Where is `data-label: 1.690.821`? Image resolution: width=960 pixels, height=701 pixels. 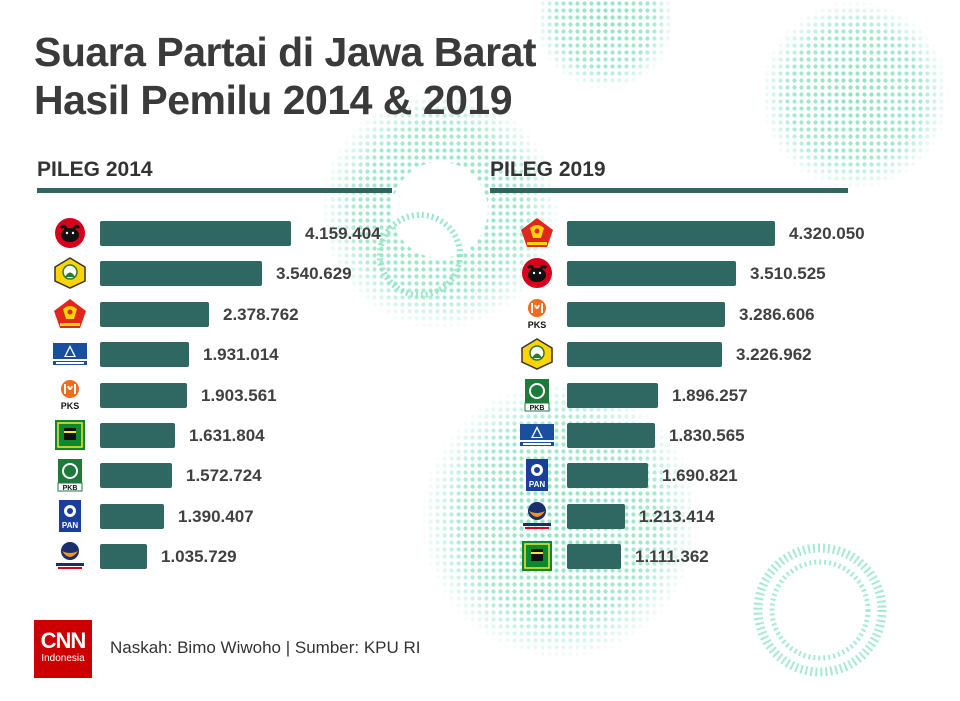
data-label: 1.690.821 is located at coordinates (700, 476).